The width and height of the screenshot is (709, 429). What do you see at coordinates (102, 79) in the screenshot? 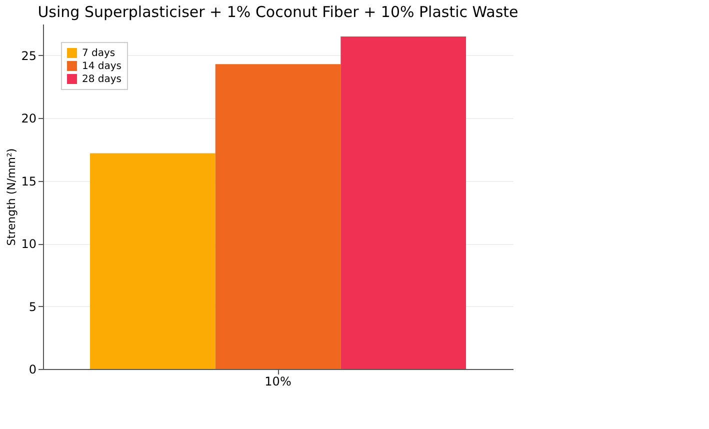
I see `legend-label: 28 days` at bounding box center [102, 79].